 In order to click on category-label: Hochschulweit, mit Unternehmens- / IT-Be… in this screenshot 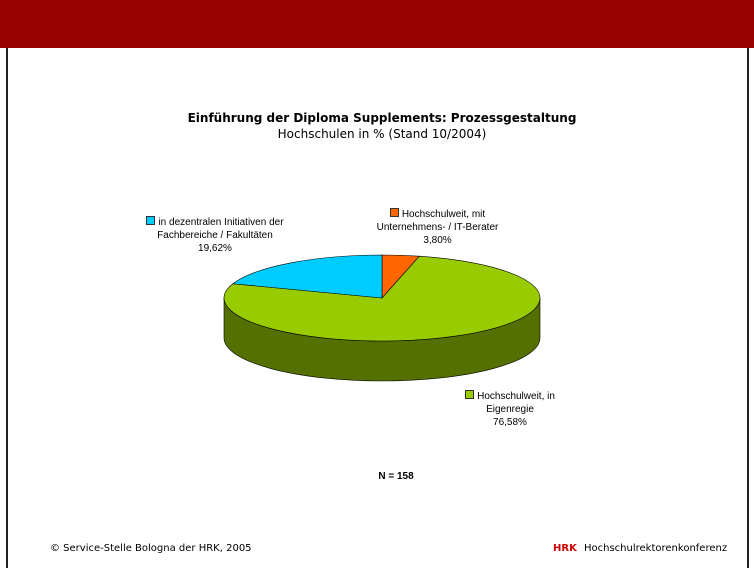, I will do `click(437, 221)`.